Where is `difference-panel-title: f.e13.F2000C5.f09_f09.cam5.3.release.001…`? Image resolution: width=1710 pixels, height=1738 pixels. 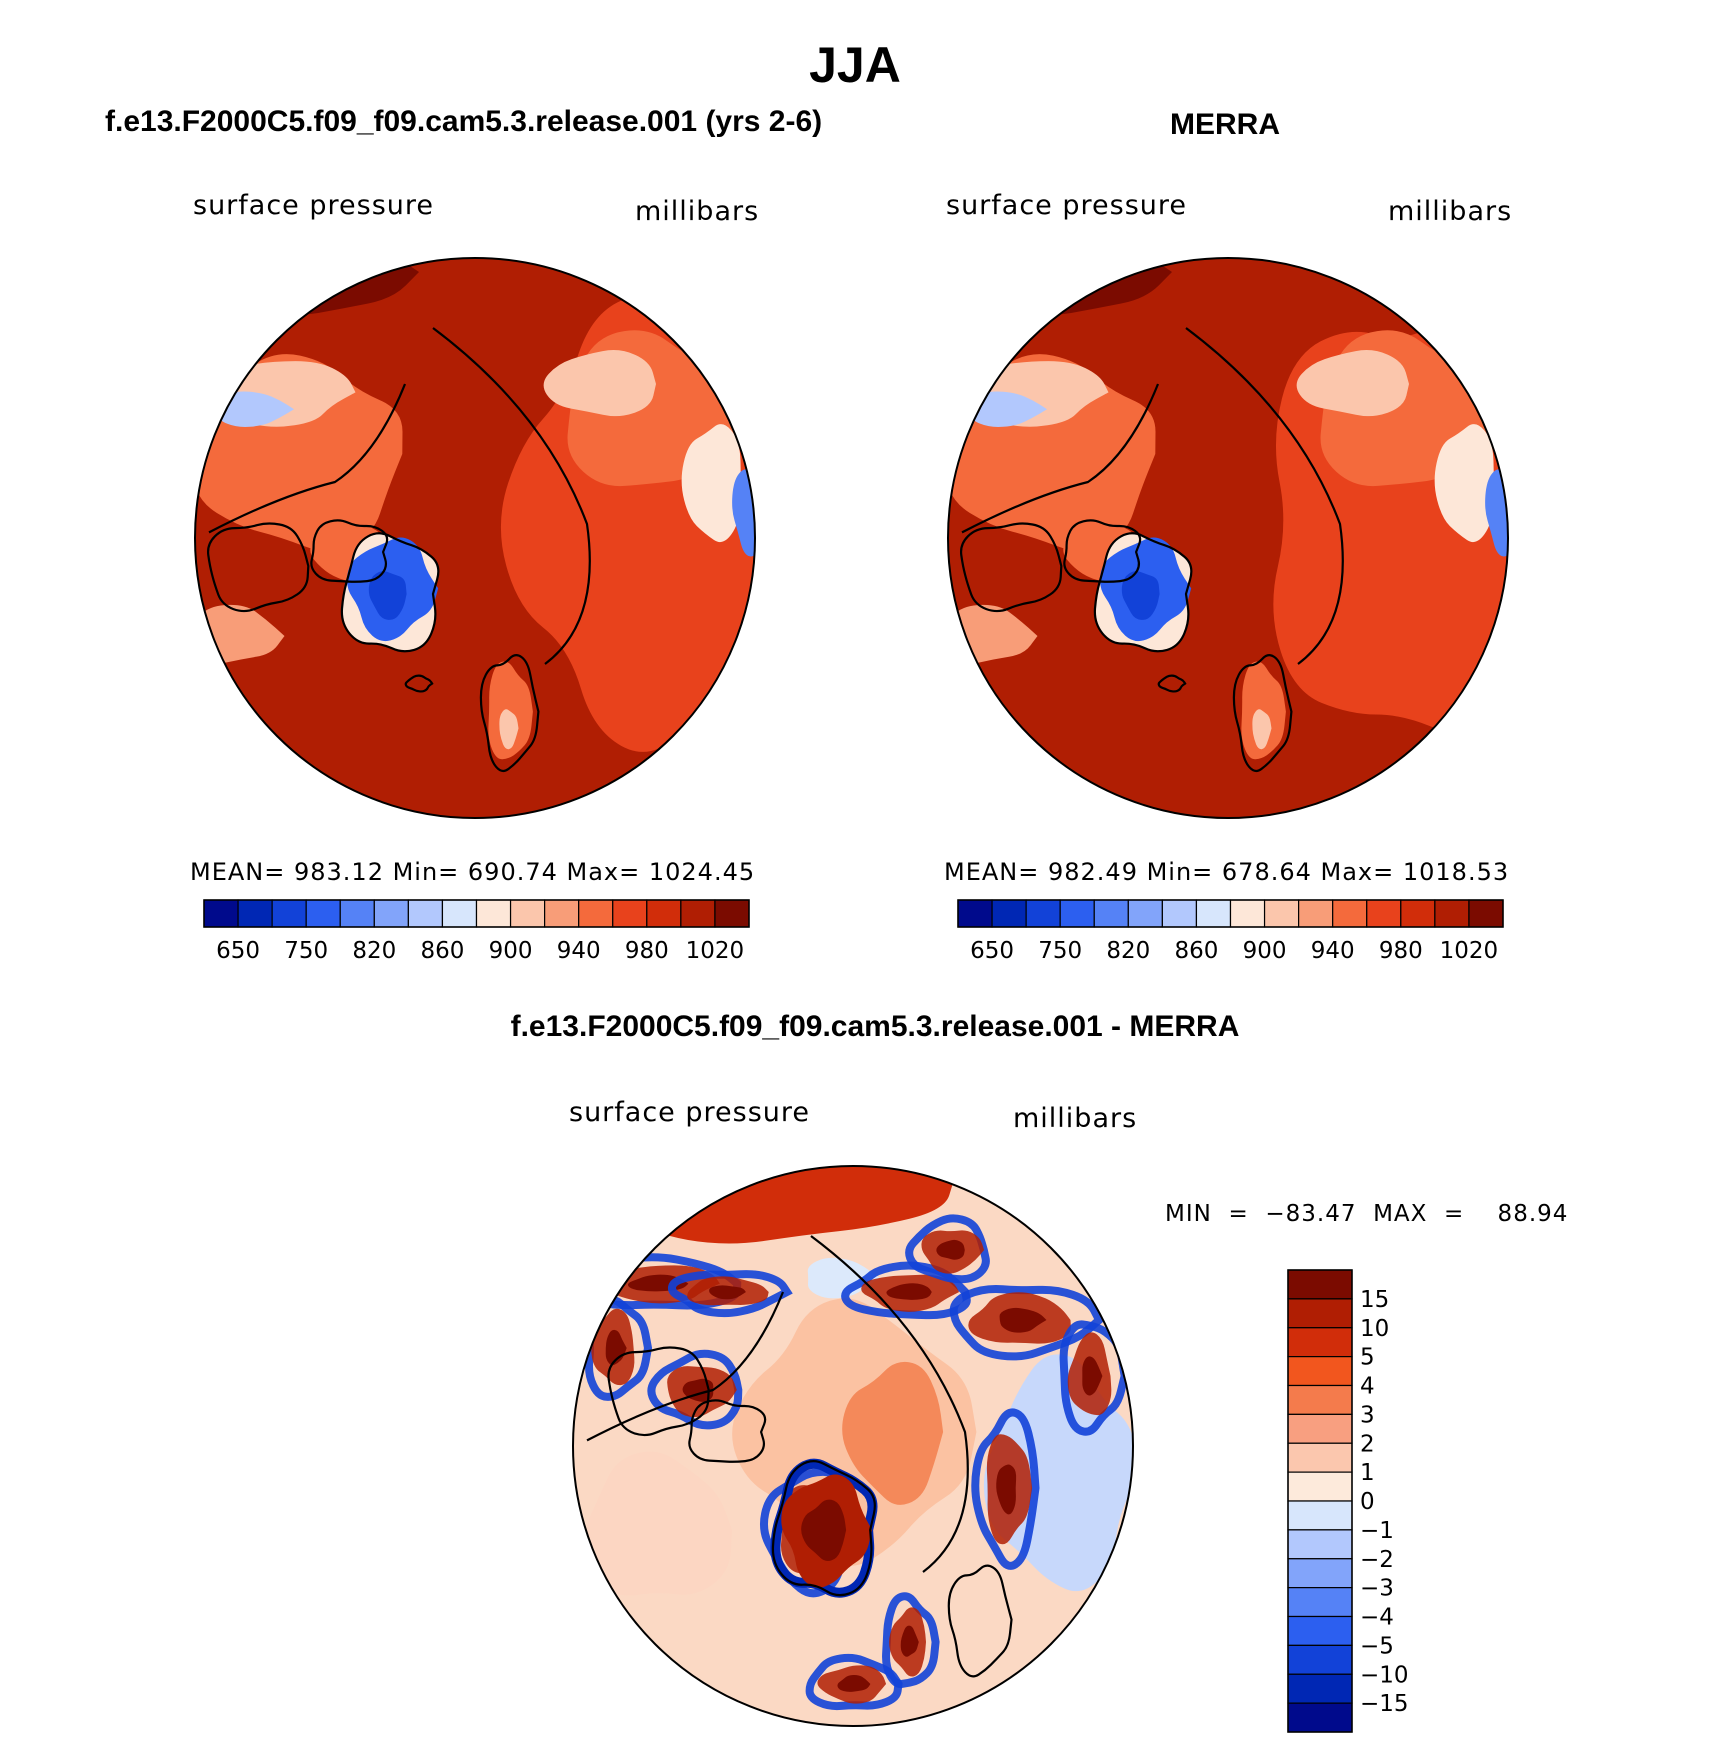 difference-panel-title: f.e13.F2000C5.f09_f09.cam5.3.release.001… is located at coordinates (875, 1026).